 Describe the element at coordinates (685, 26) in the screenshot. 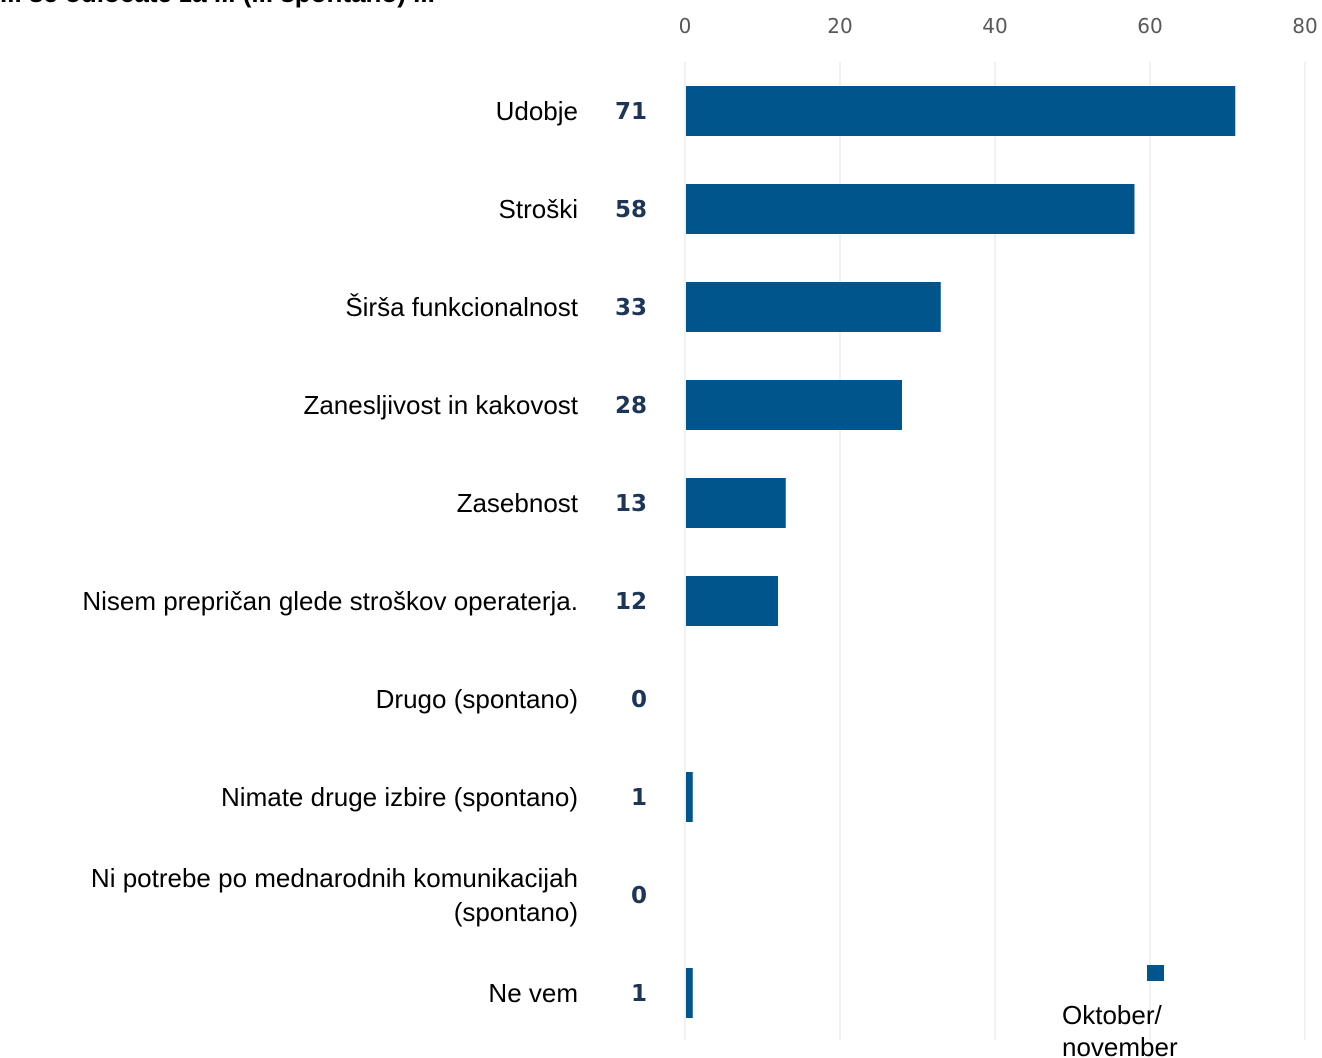

I see `x-tick-label: 0` at that location.